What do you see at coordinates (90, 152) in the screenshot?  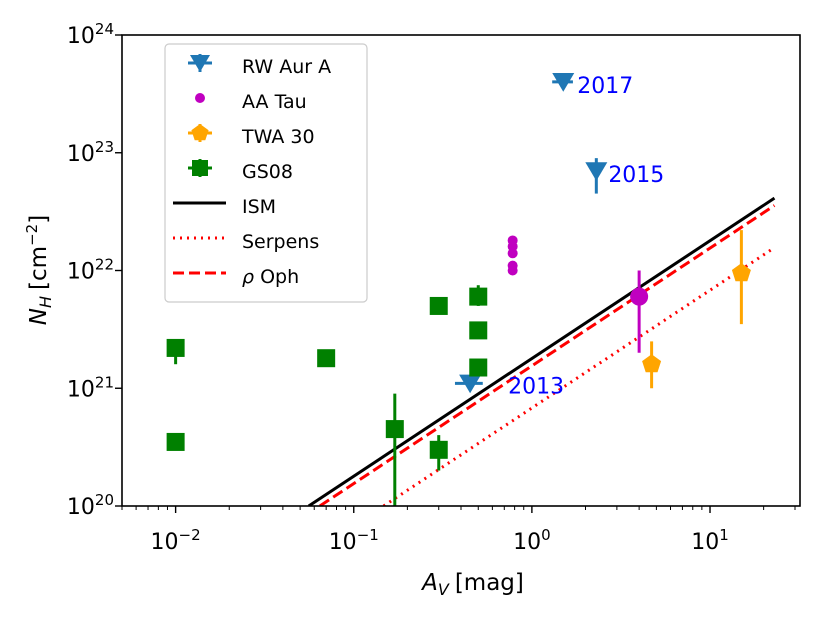 I see `y-tick-label: 1023` at bounding box center [90, 152].